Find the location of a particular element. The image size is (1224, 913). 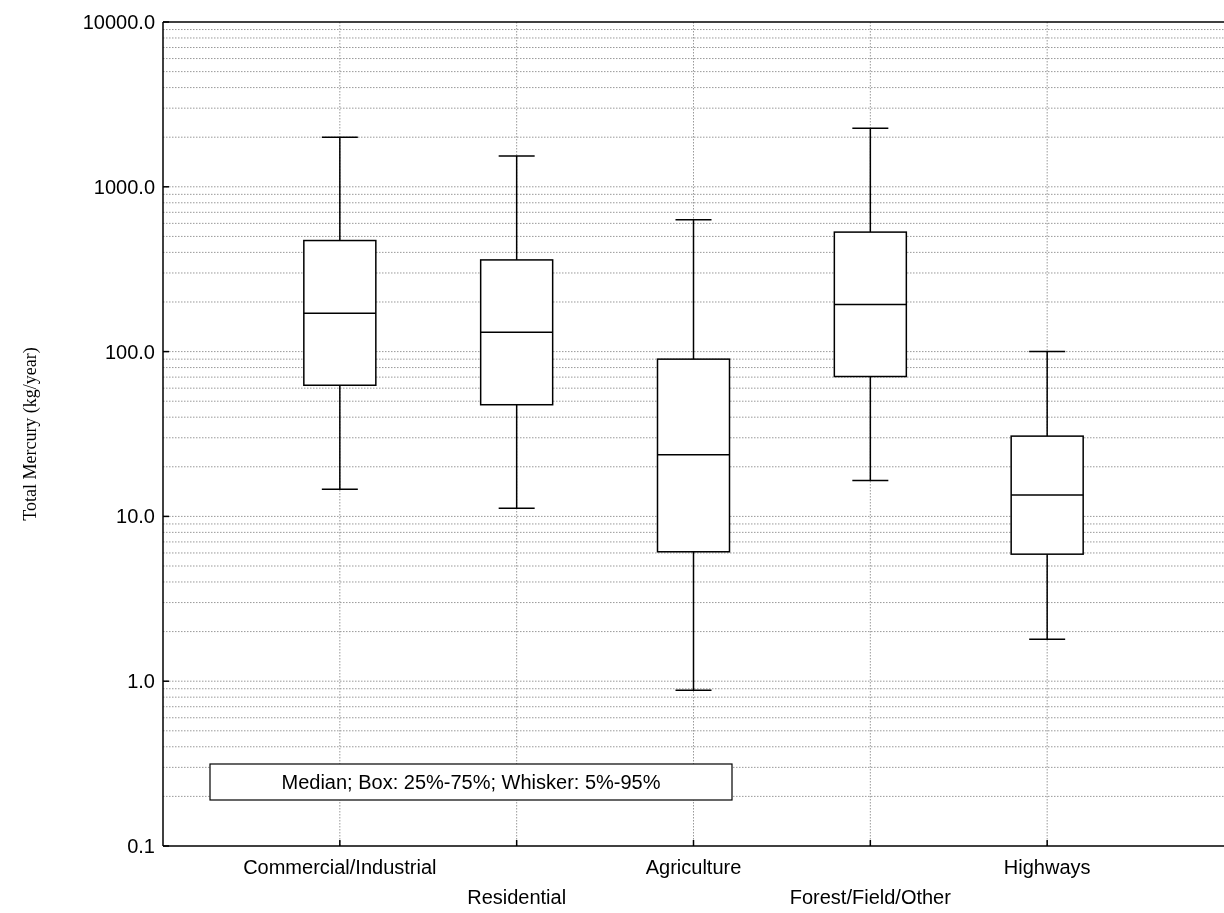

x-tick-label: Agriculture is located at coordinates (693, 867).